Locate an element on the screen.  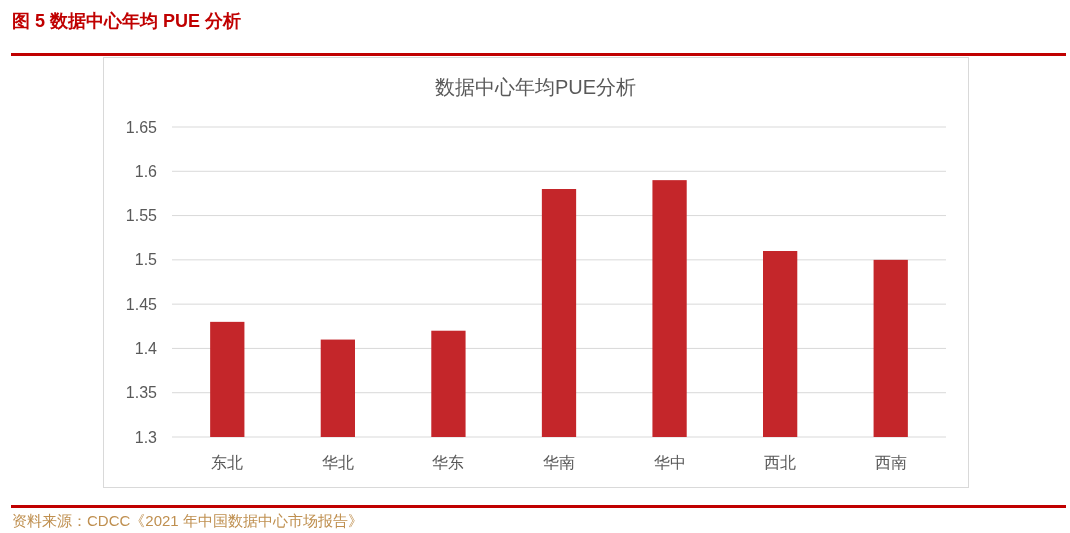
y-tick-label: 1.35 is located at coordinates (141, 393).